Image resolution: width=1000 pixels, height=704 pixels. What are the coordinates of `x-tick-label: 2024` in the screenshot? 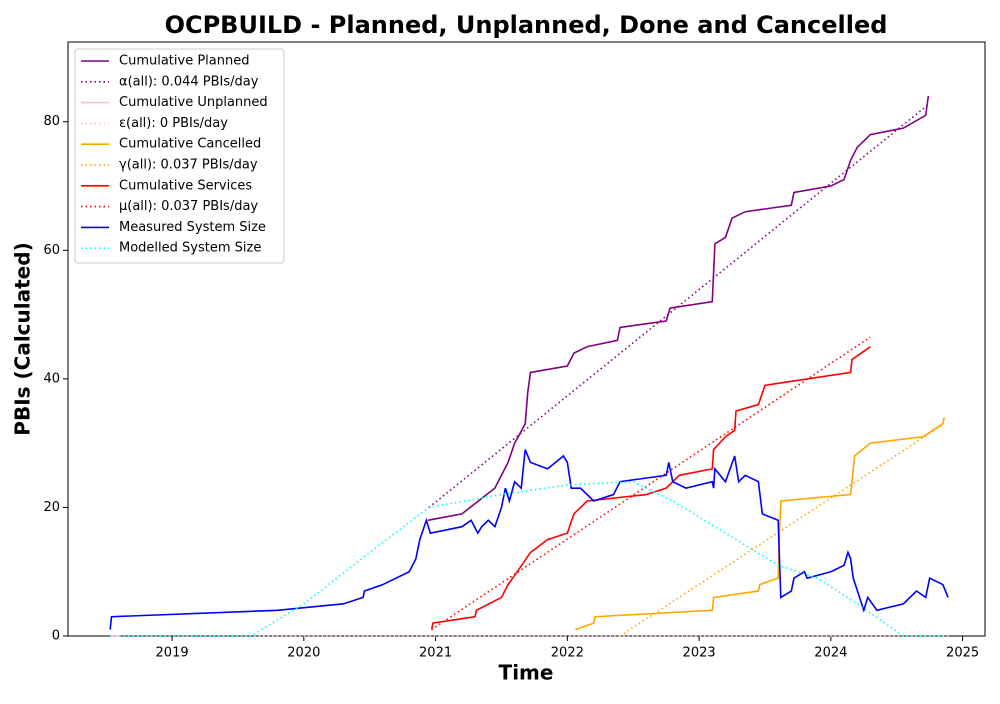 It's located at (830, 653).